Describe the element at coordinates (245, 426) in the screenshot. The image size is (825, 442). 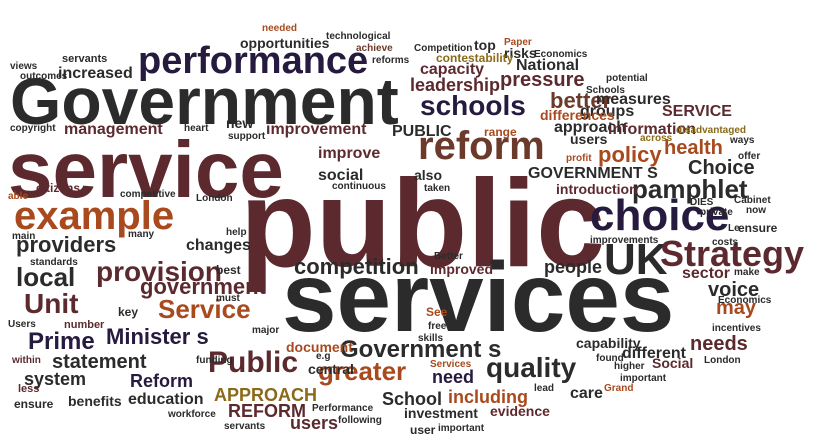
I see `word-servants-bottom: servants` at that location.